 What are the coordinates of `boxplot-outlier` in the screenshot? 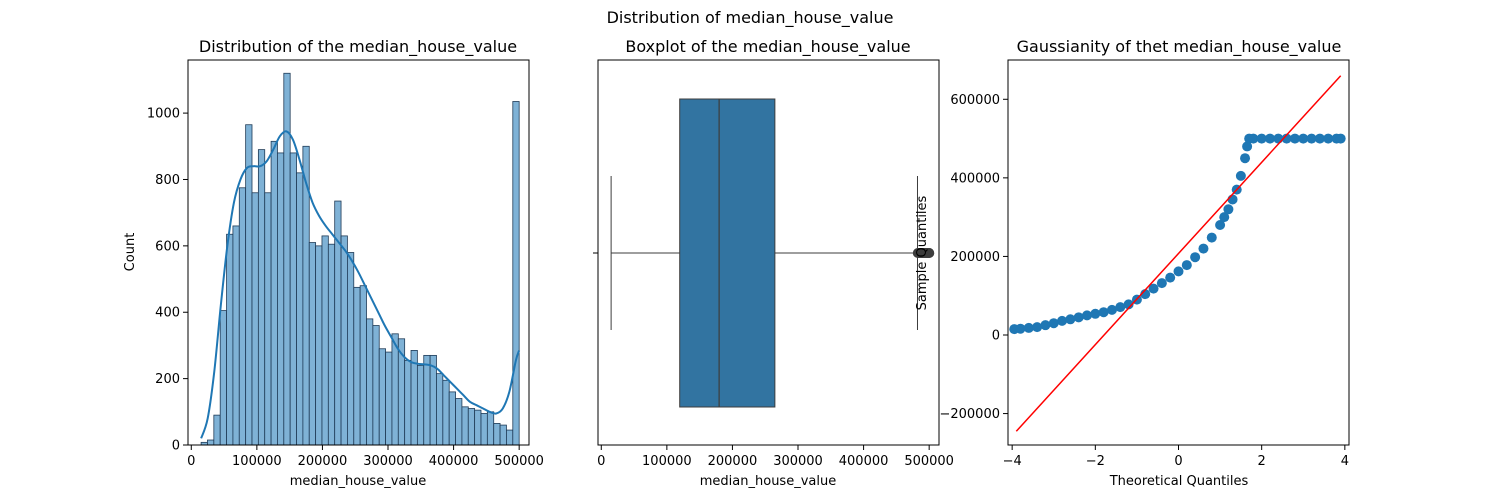 It's located at (929, 253).